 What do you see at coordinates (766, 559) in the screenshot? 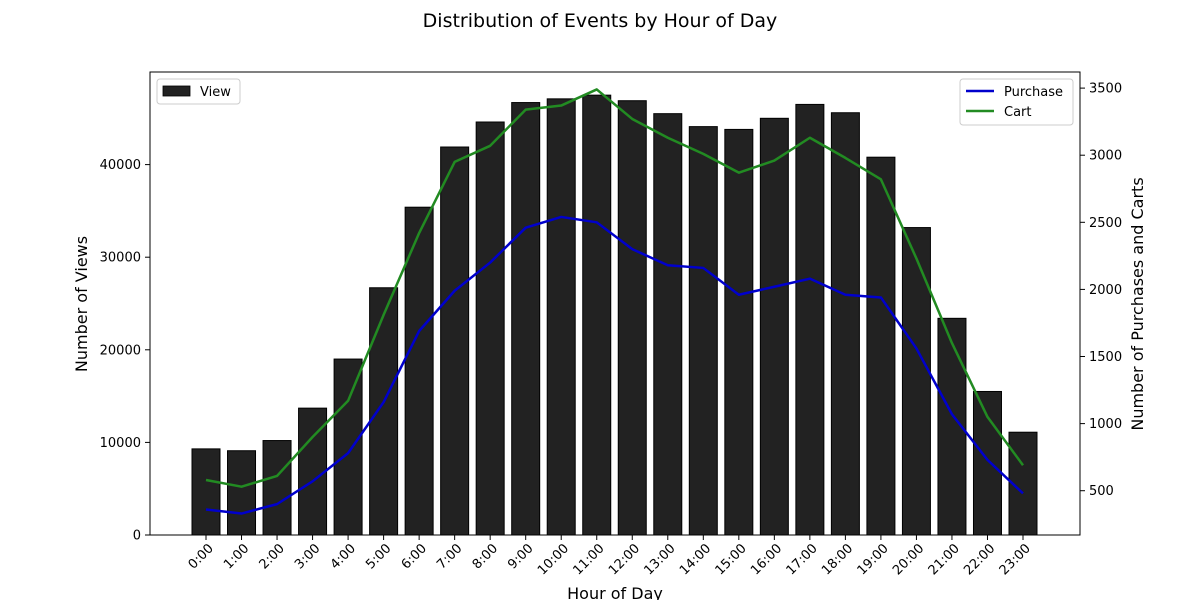
I see `x-tick-label: 16:00` at bounding box center [766, 559].